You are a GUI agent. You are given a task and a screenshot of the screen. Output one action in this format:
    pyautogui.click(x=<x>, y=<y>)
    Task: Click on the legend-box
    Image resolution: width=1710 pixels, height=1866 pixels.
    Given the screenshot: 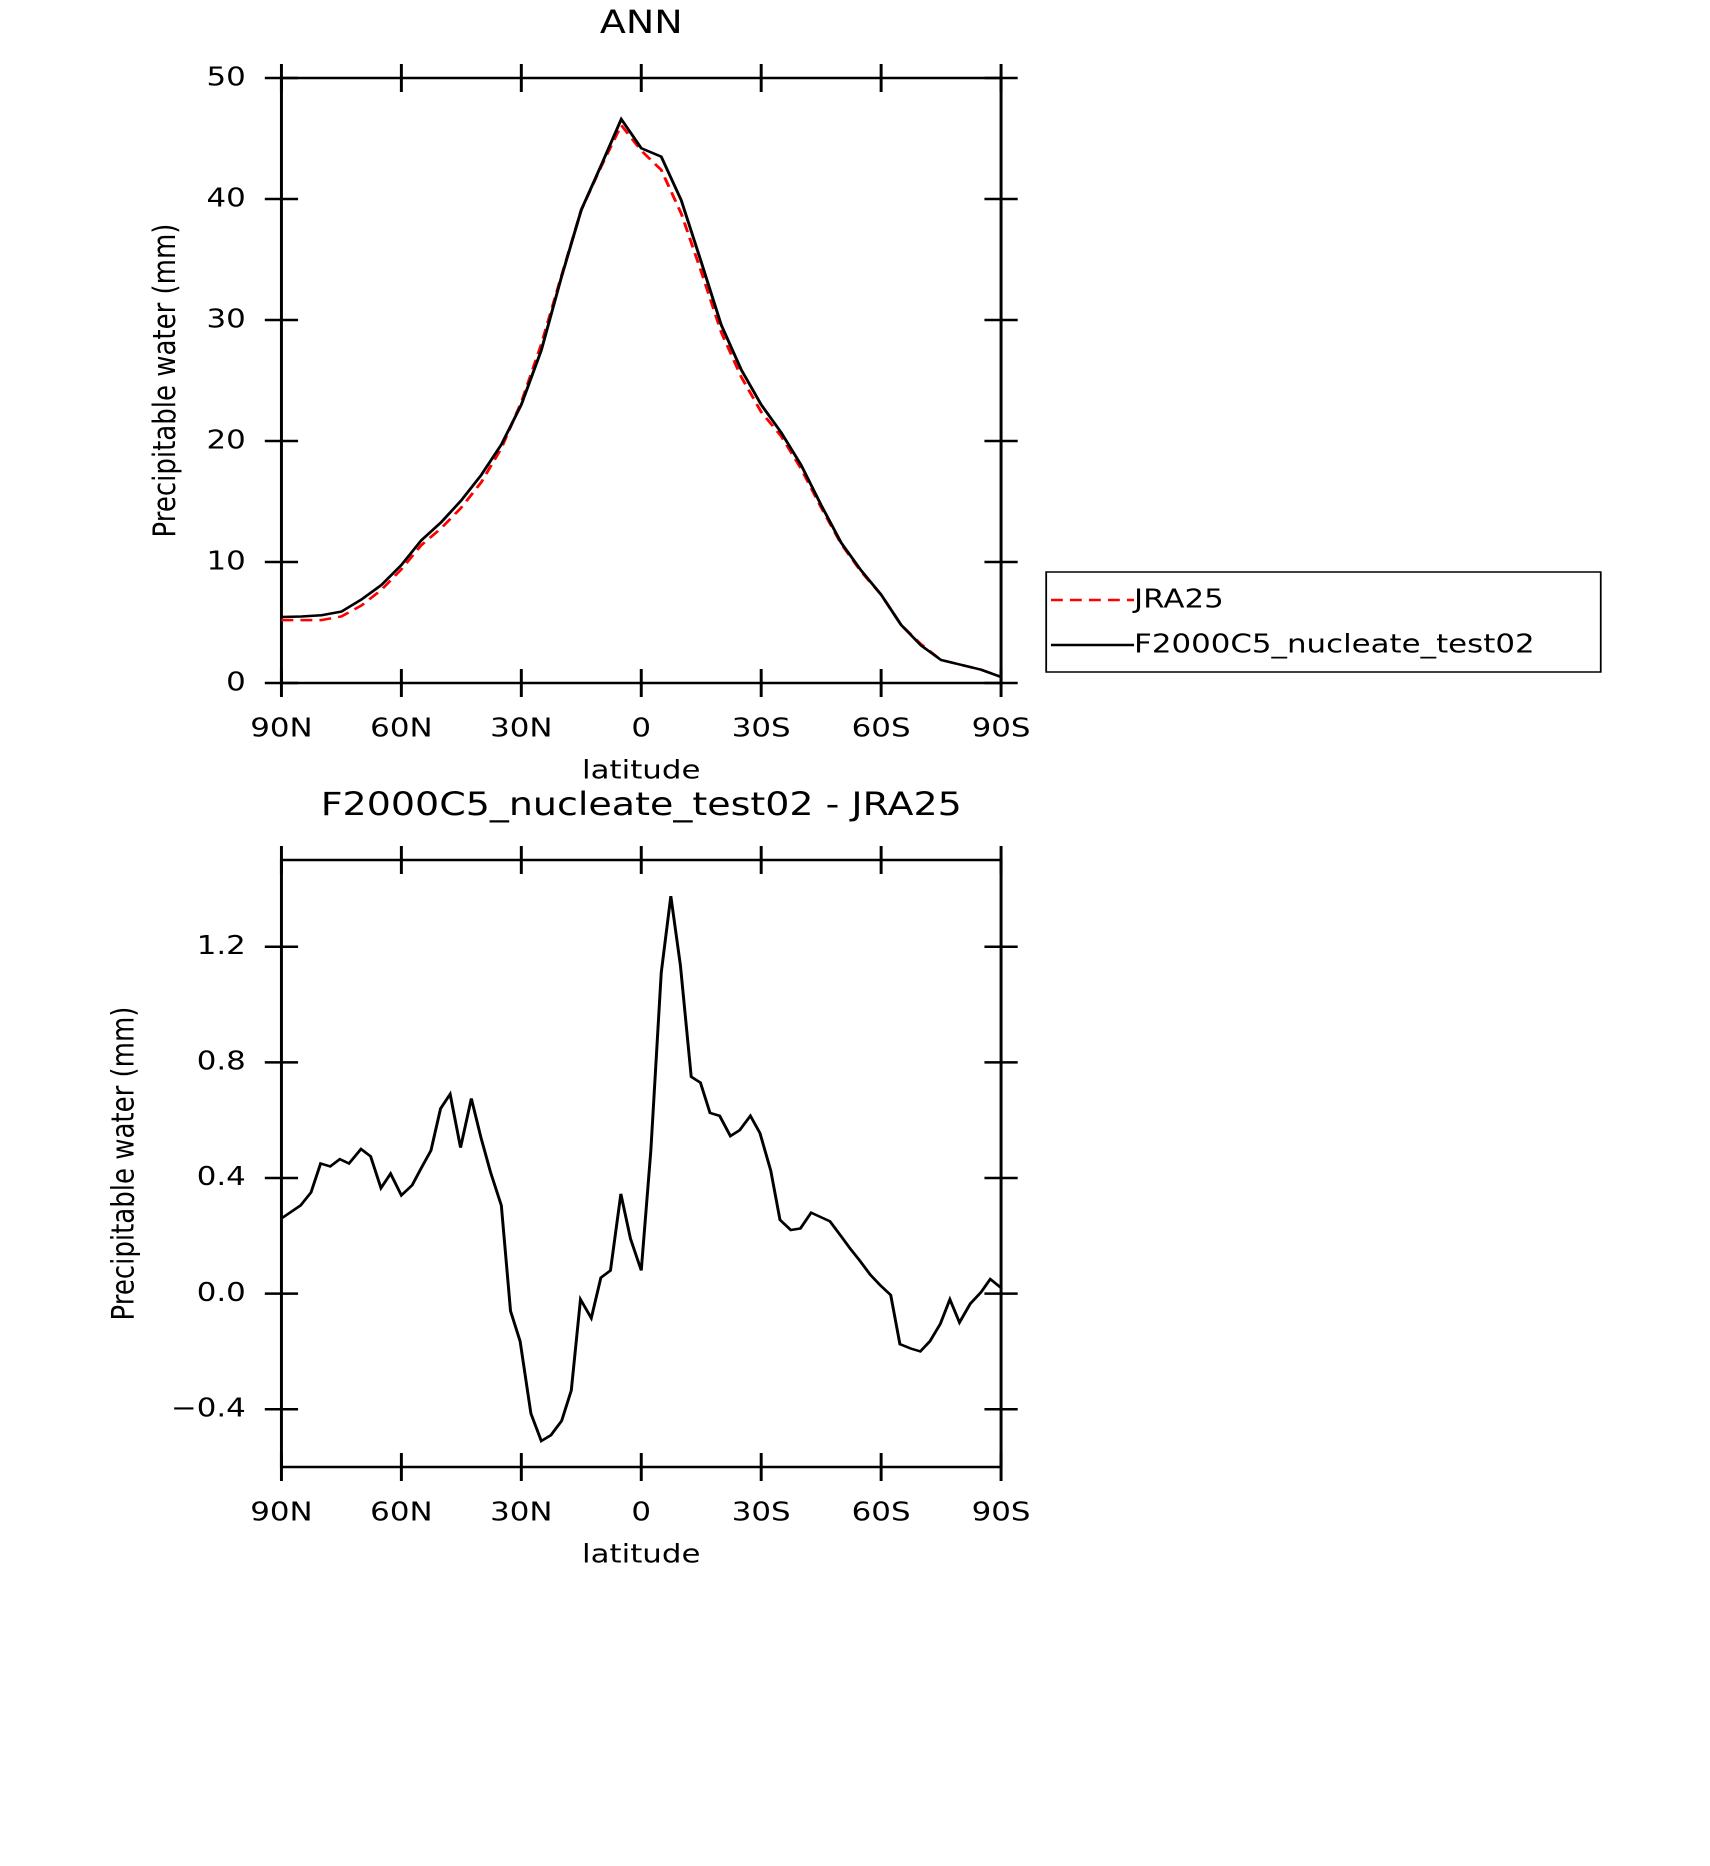 What is the action you would take?
    pyautogui.click(x=1323, y=622)
    